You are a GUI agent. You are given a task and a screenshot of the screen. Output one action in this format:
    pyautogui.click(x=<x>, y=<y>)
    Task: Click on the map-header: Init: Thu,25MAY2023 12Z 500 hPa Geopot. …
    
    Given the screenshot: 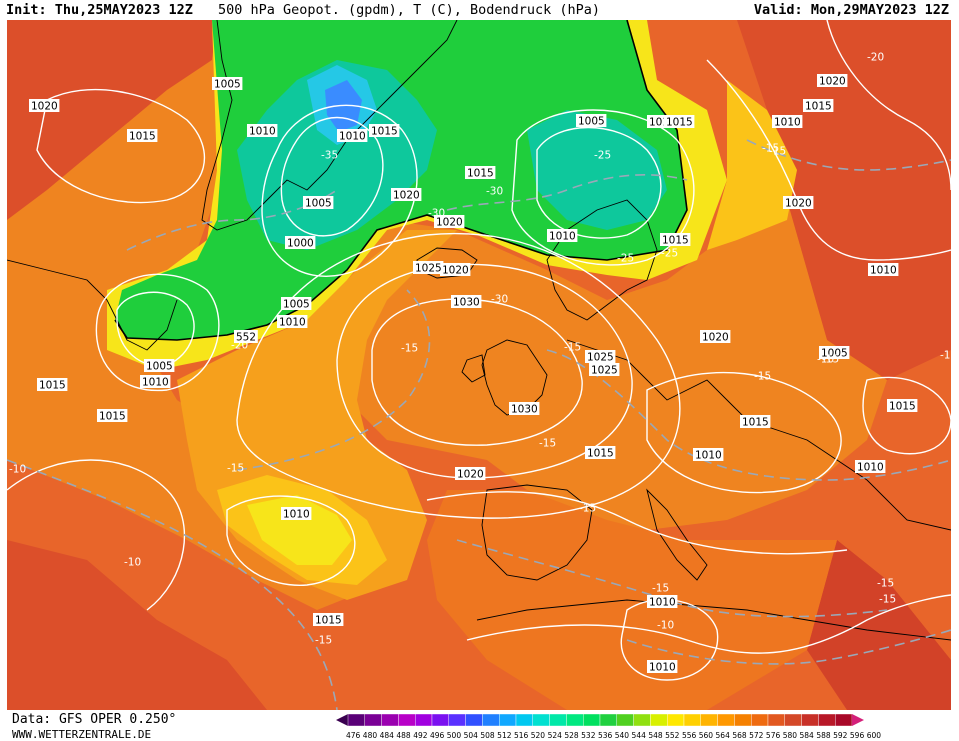 What is the action you would take?
    pyautogui.click(x=479, y=10)
    